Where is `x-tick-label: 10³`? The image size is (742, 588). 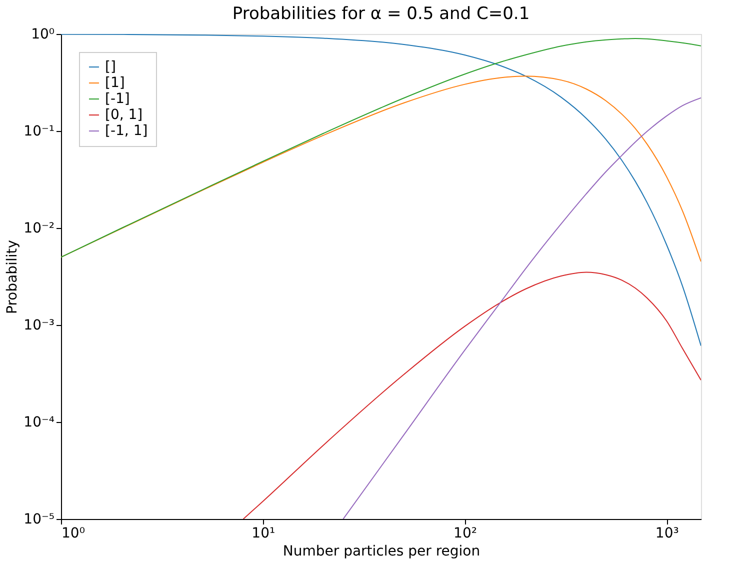
x-tick-label: 10³ is located at coordinates (667, 534).